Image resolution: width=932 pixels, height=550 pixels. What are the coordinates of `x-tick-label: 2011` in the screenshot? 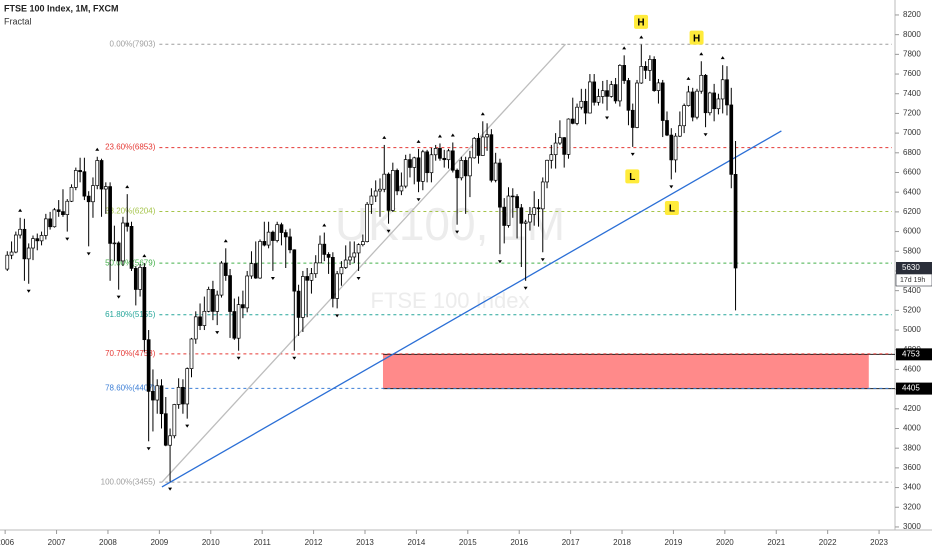 It's located at (263, 542).